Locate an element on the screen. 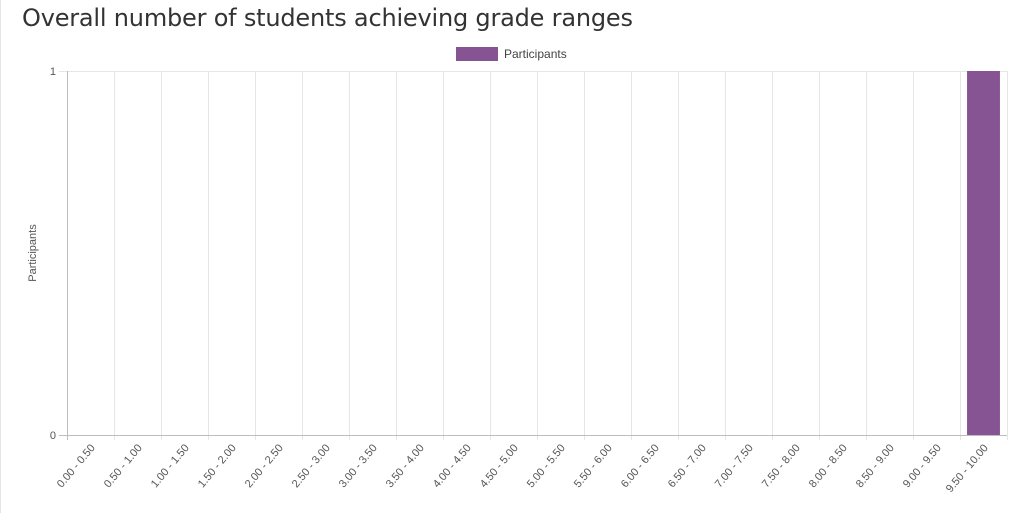 Image resolution: width=1021 pixels, height=513 pixels. legend-swatch is located at coordinates (477, 54).